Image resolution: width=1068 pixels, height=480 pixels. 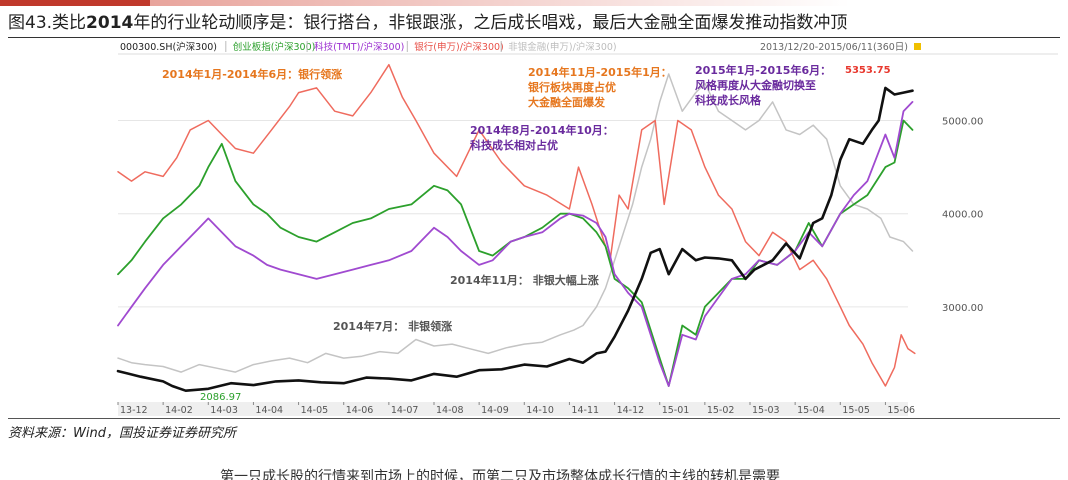 I want to click on x-tick-label: 14-12, so click(x=631, y=410).